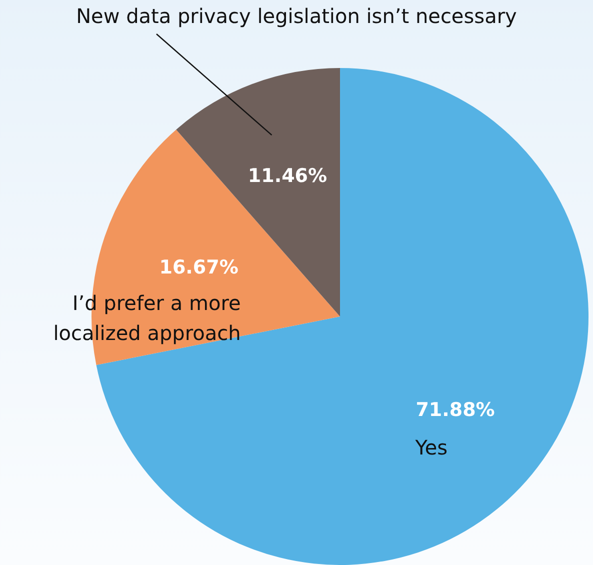  I want to click on data-label: 16.67%, so click(198, 267).